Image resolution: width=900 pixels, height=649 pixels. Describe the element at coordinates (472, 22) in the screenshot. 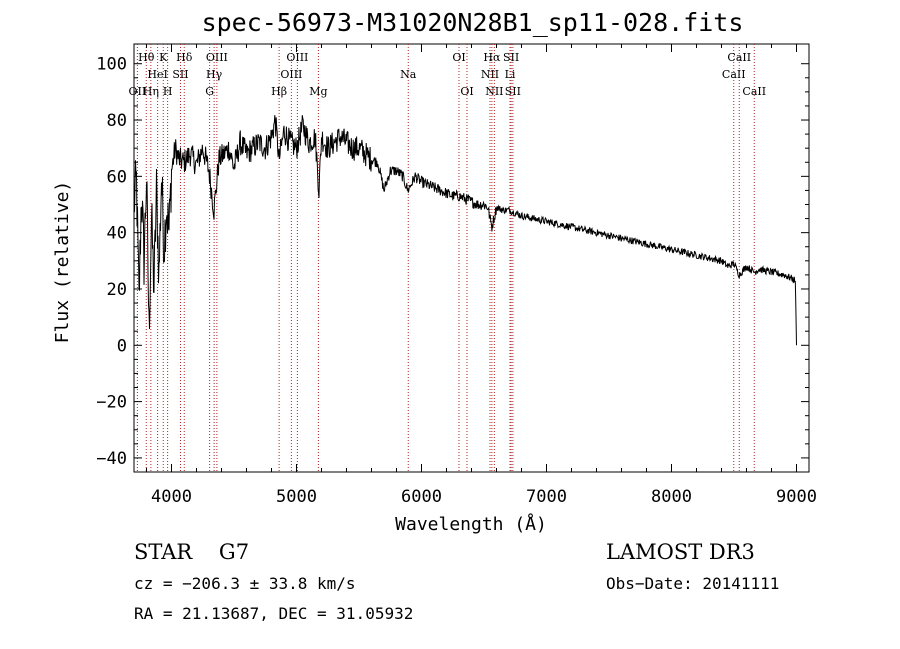

I see `chart-title: spec-56973-M31020N28B1_sp11-028.fits` at that location.